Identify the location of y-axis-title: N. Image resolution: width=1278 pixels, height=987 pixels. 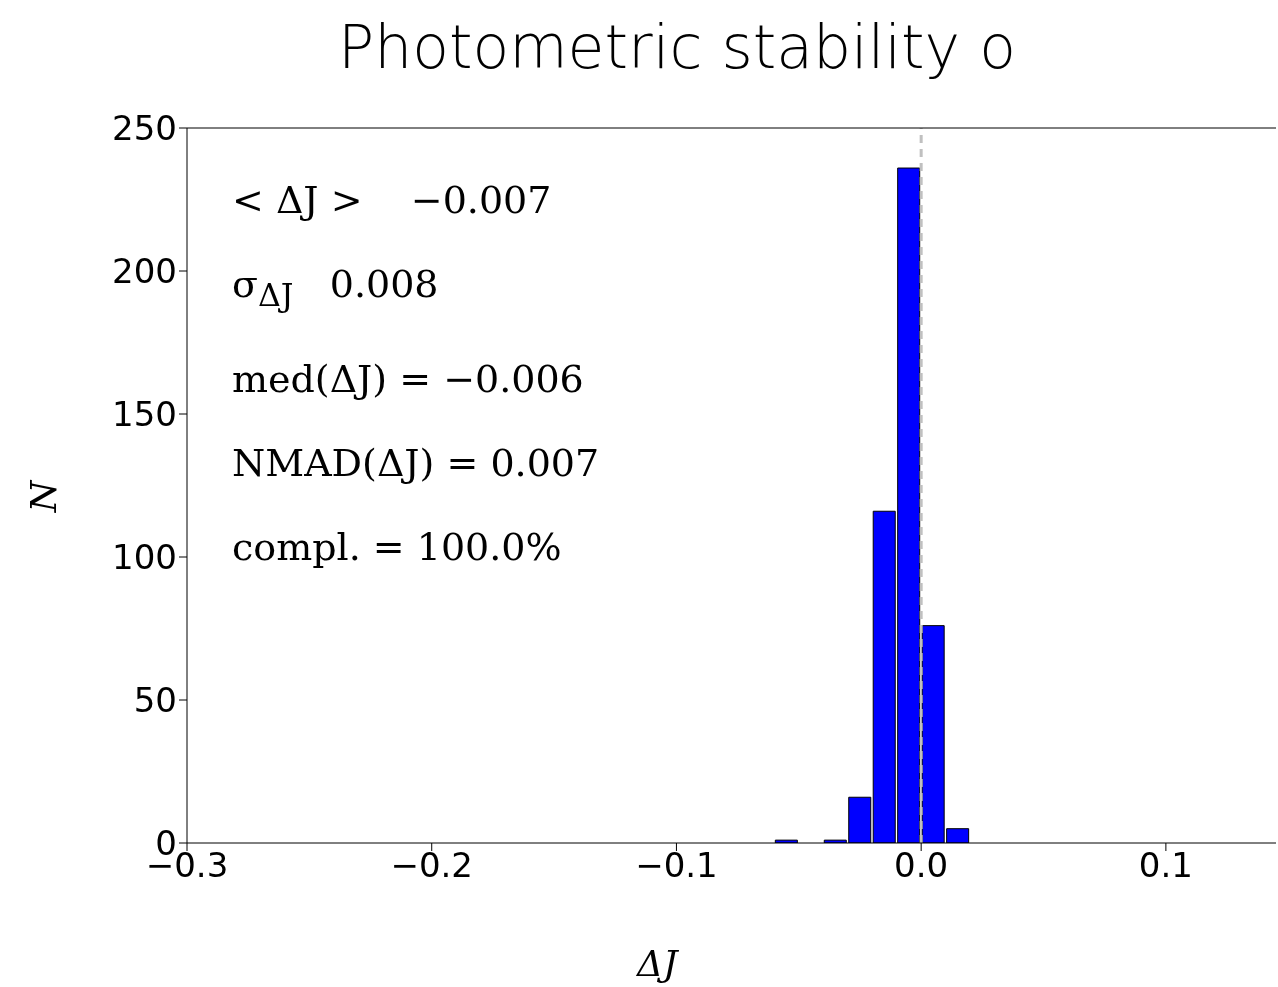
(44, 496).